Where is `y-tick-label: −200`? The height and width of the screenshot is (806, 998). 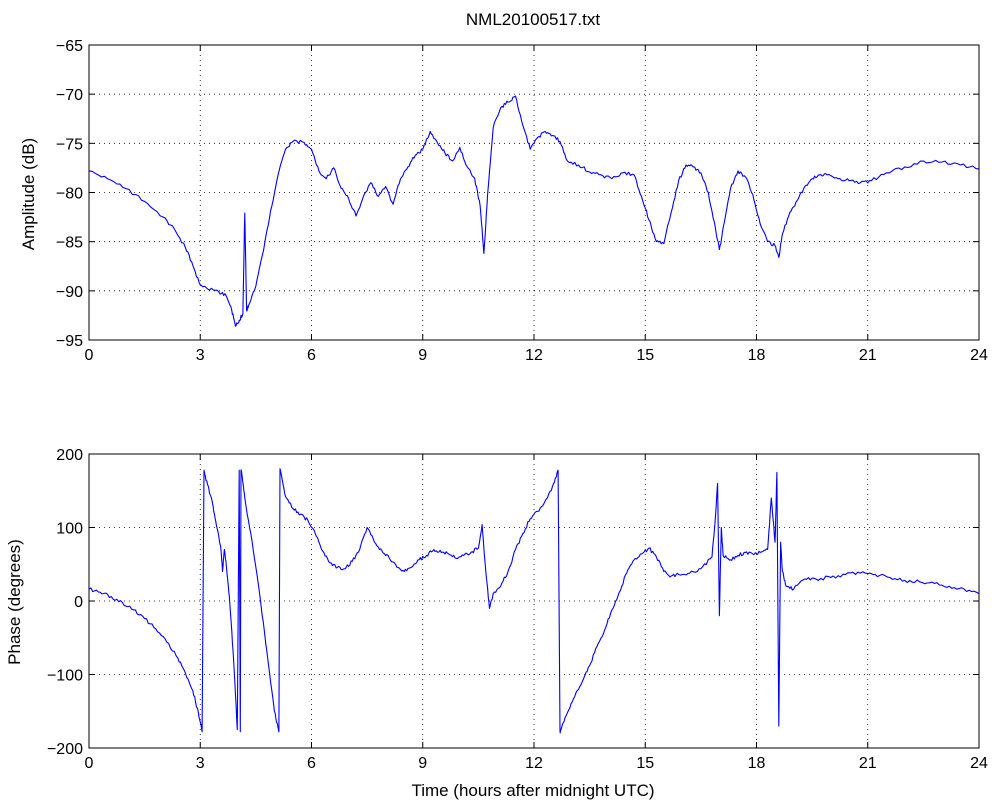
y-tick-label: −200 is located at coordinates (65, 749).